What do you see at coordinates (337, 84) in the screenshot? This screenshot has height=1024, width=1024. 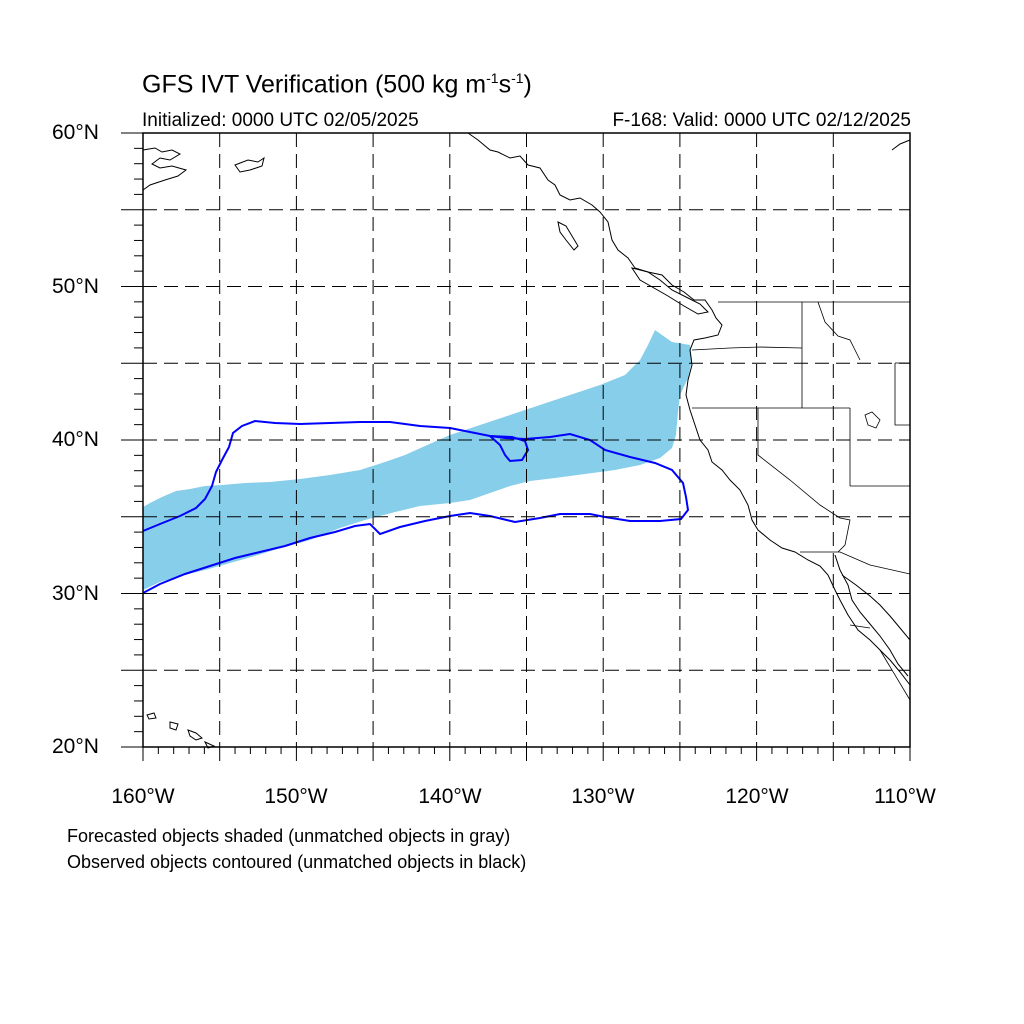 I see `chart-title: GFS IVT Verification (500 kg m-1s-1)` at bounding box center [337, 84].